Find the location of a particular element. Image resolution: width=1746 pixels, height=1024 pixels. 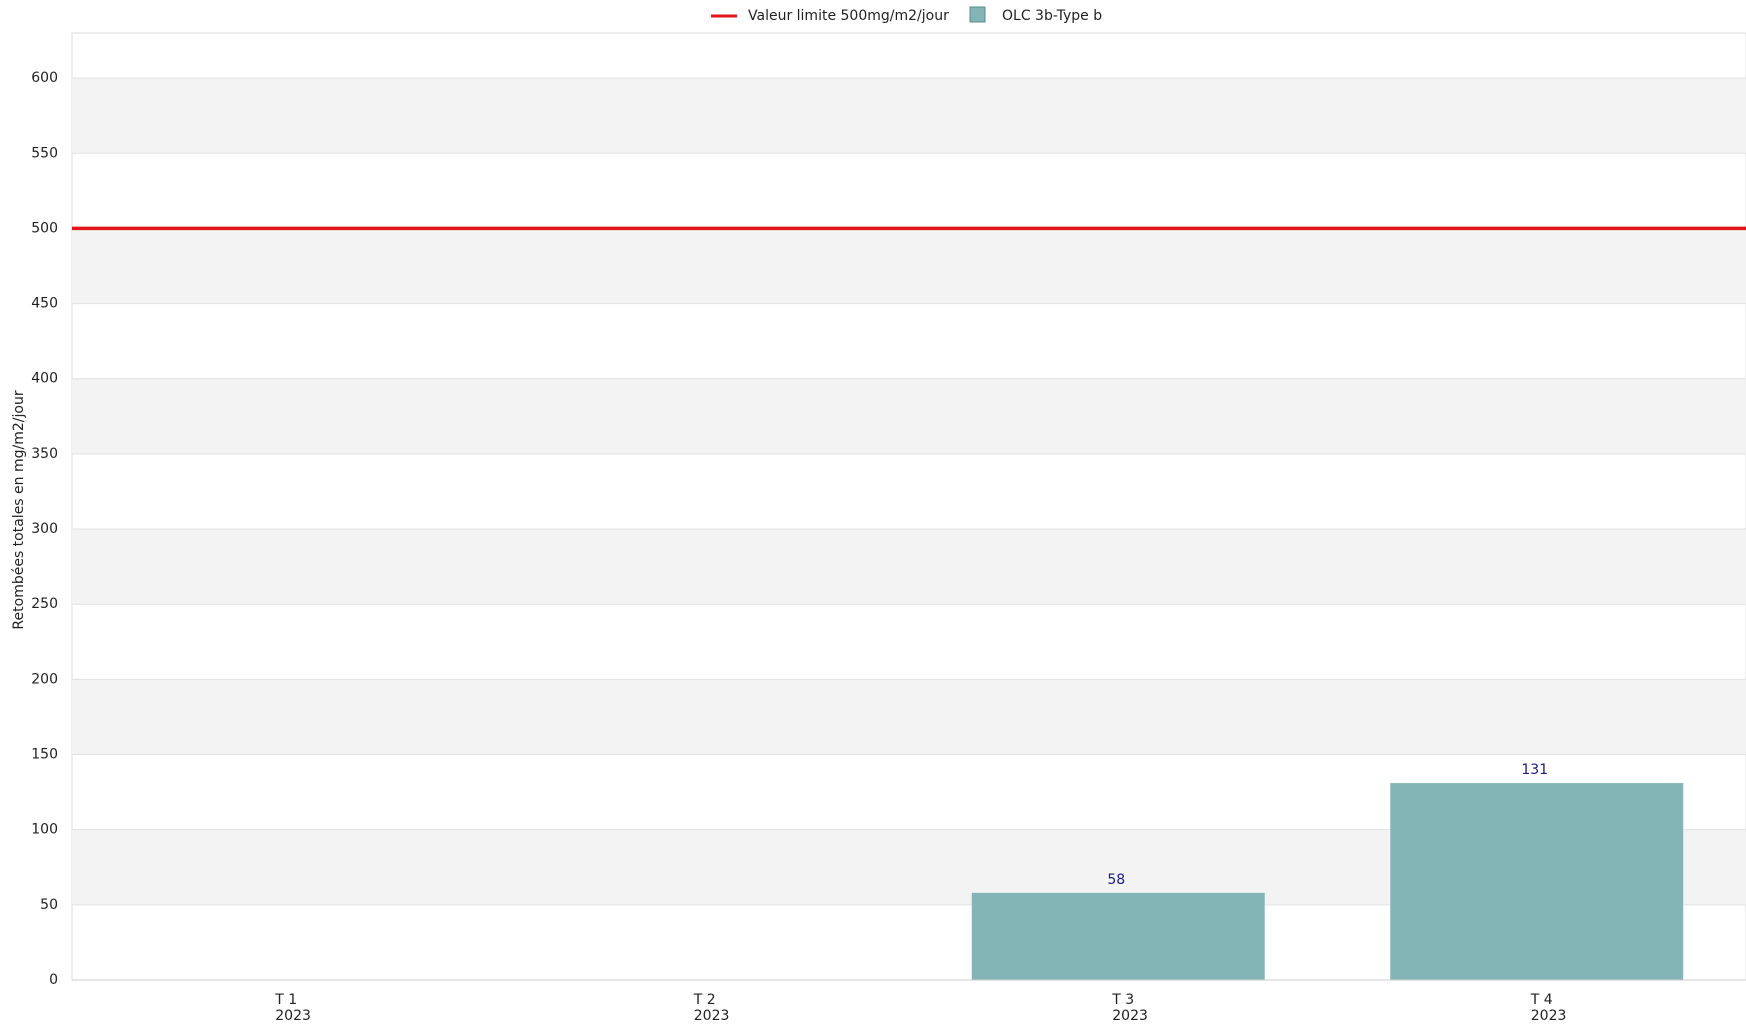

legend-label: OLC 3b-Type b is located at coordinates (1052, 16).